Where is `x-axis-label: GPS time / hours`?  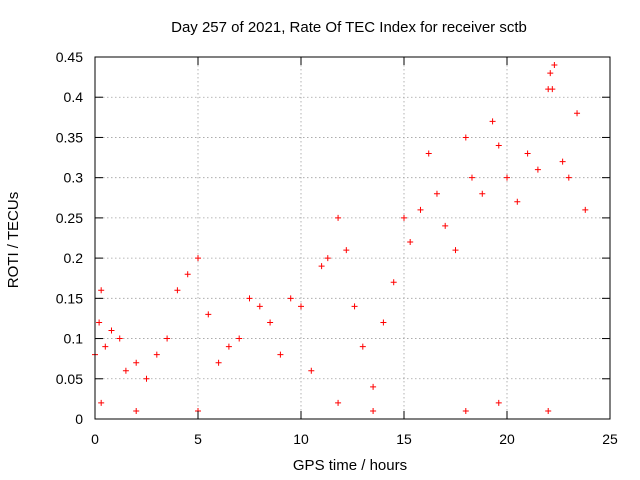 x-axis-label: GPS time / hours is located at coordinates (350, 465).